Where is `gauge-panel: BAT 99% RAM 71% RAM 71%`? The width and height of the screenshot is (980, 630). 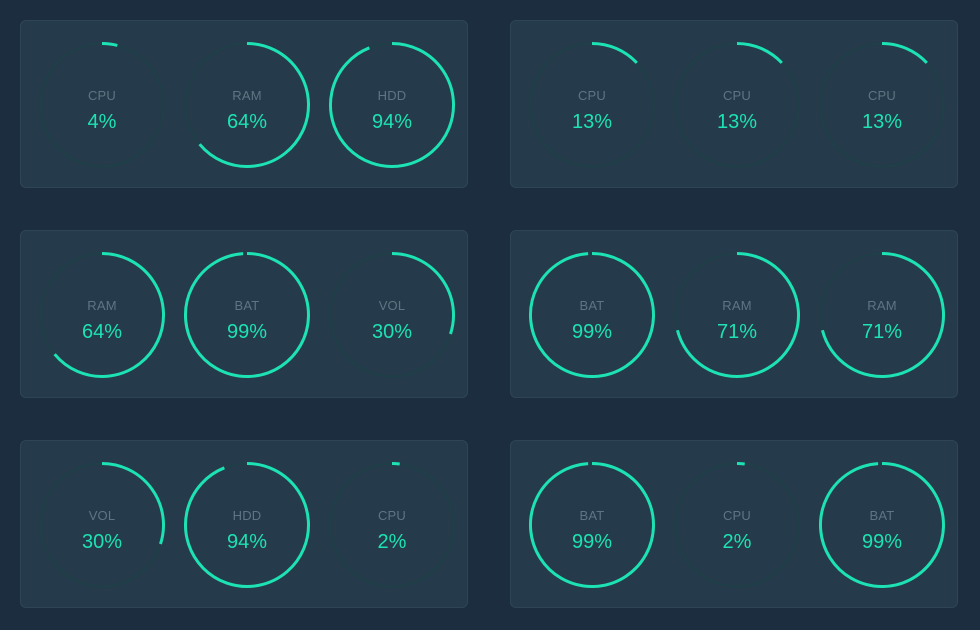 gauge-panel: BAT 99% RAM 71% RAM 71% is located at coordinates (734, 314).